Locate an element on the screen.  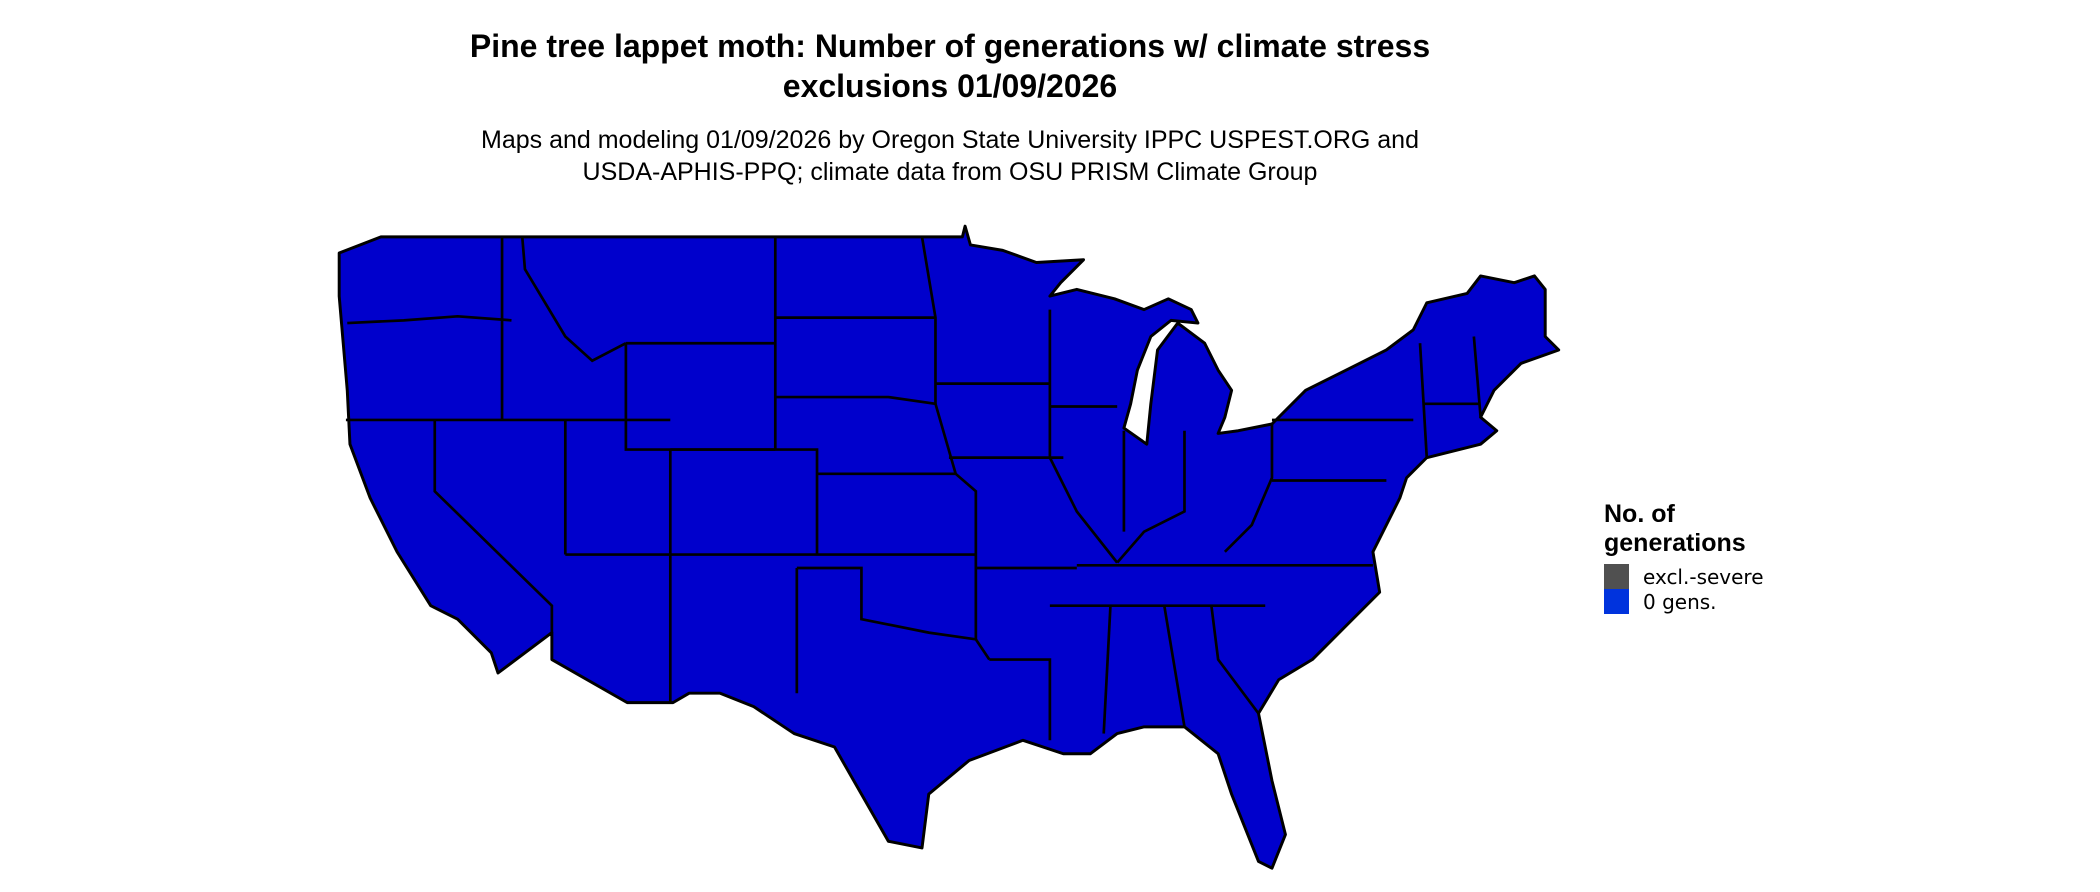
legend-title-line2: generations is located at coordinates (1675, 543).